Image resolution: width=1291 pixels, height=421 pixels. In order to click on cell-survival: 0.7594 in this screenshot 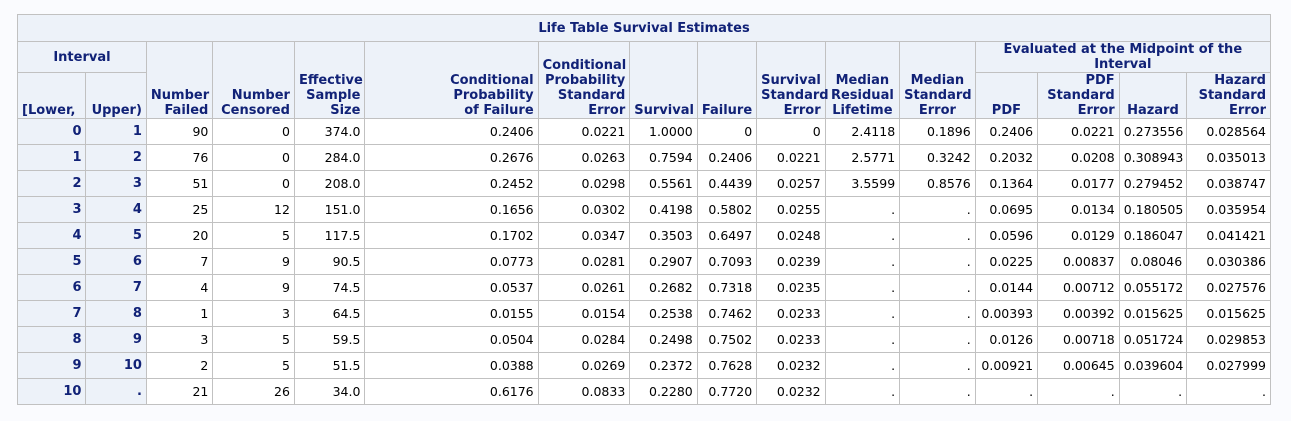, I will do `click(663, 157)`.